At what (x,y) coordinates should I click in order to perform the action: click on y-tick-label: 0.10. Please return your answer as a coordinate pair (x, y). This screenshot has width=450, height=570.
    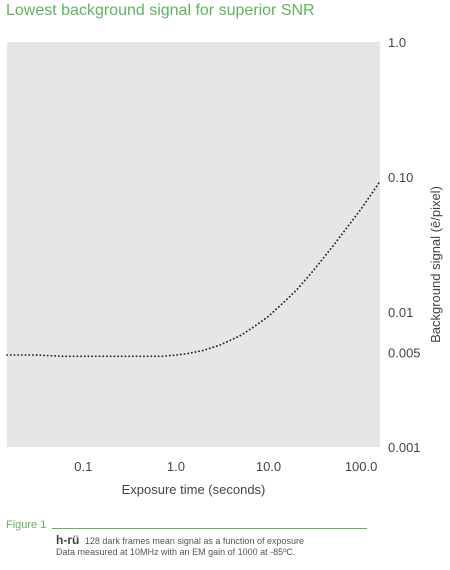
    Looking at the image, I should click on (400, 177).